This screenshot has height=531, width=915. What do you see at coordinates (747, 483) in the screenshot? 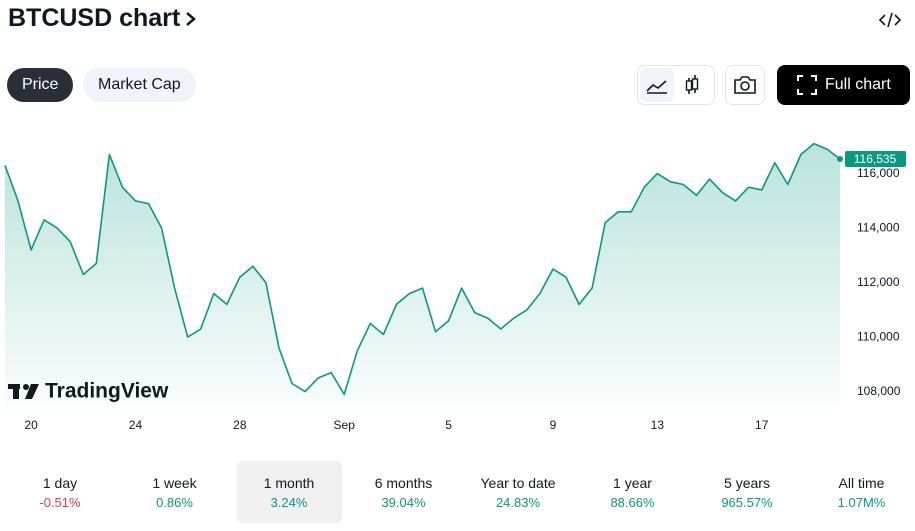
I see `period-name: 5 years` at bounding box center [747, 483].